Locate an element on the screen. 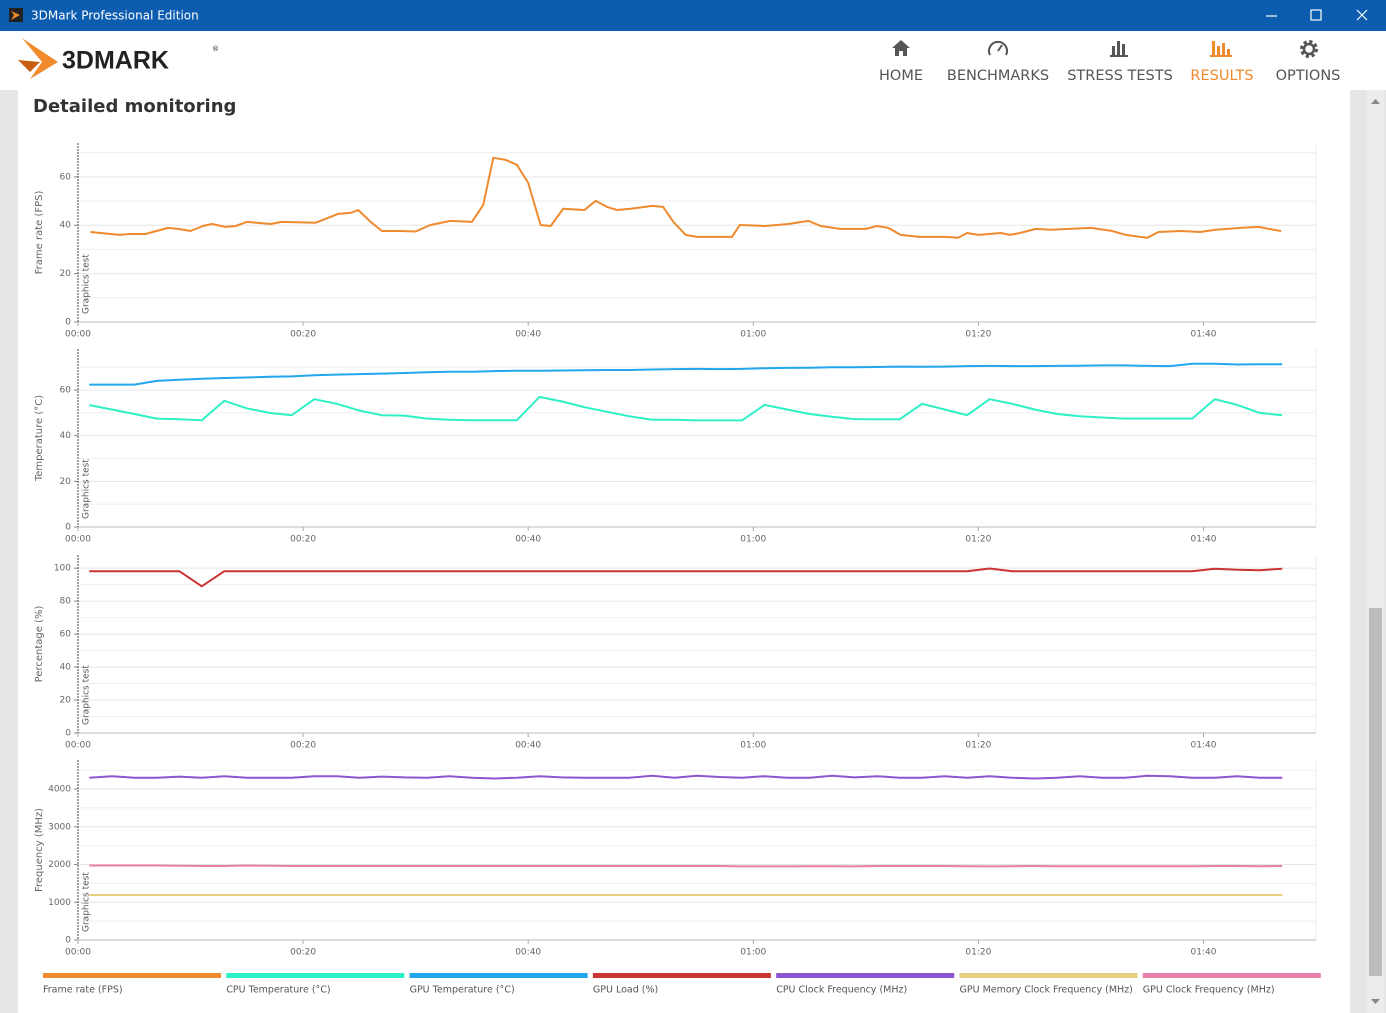 This screenshot has width=1386, height=1013. benchmarks-icon is located at coordinates (998, 48).